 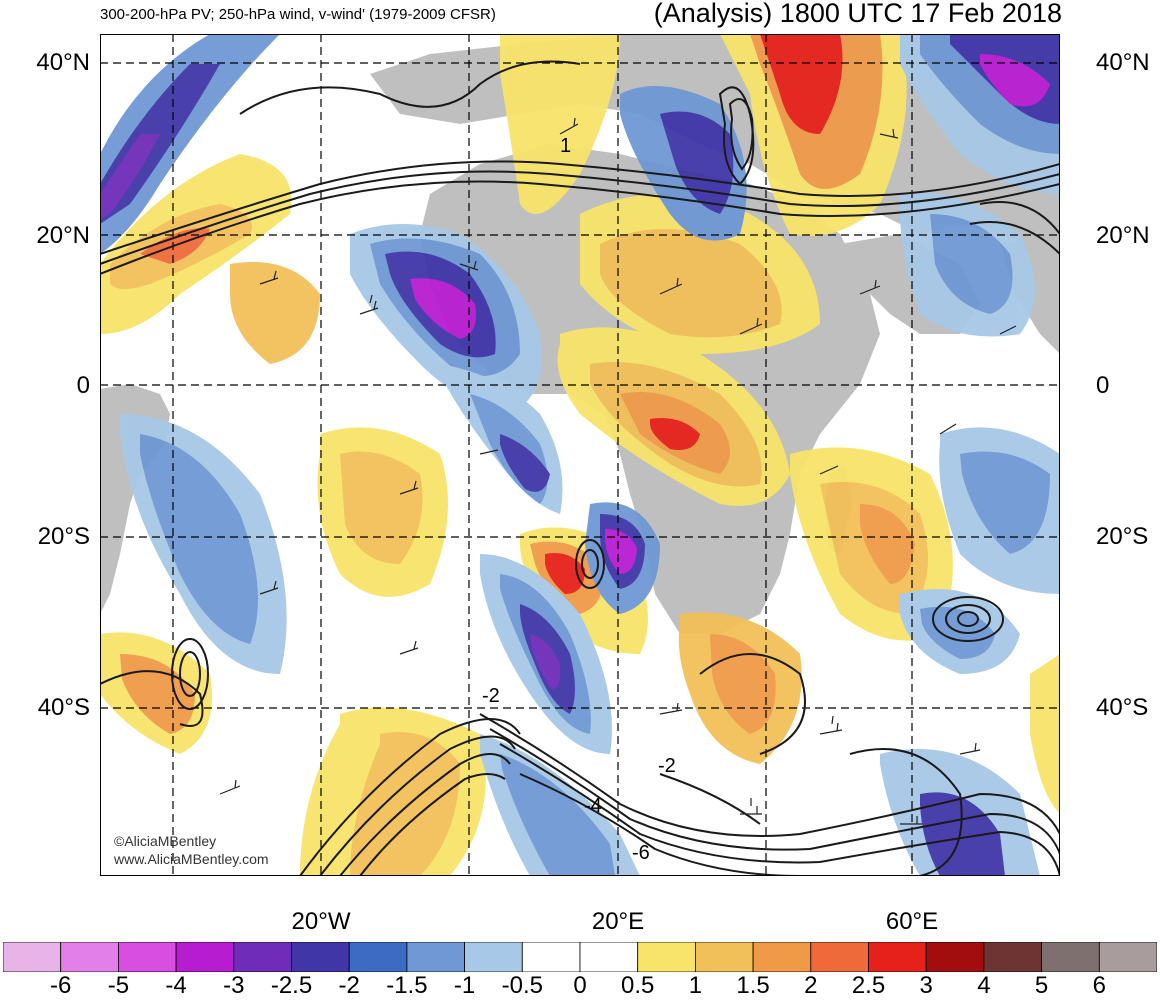 I want to click on colorbar-tick-label: 3, so click(x=926, y=985).